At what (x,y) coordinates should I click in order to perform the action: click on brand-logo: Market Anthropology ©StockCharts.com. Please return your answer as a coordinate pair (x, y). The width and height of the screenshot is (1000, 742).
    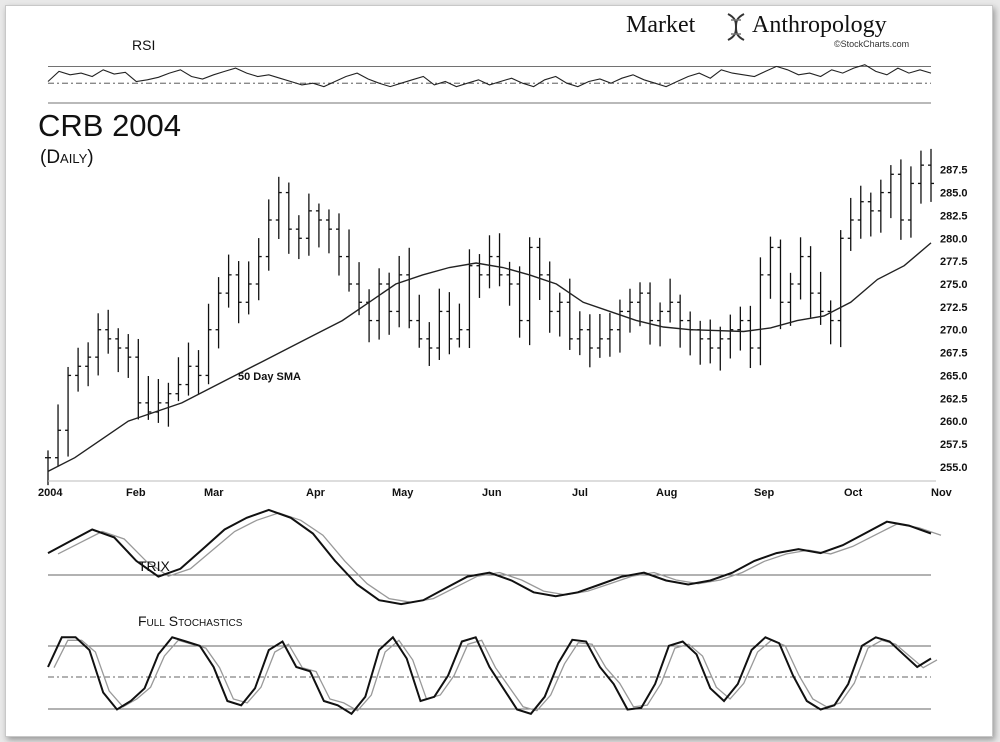
    Looking at the image, I should click on (767, 30).